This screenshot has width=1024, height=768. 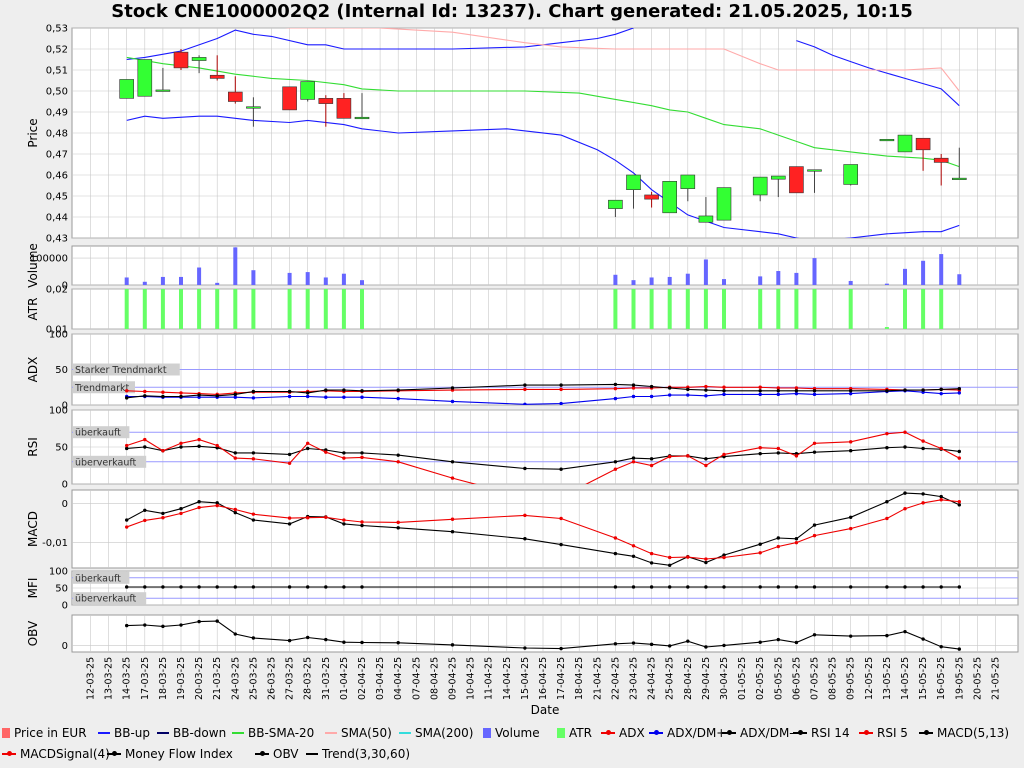 I want to click on y-tick-label: 50, so click(x=61, y=589).